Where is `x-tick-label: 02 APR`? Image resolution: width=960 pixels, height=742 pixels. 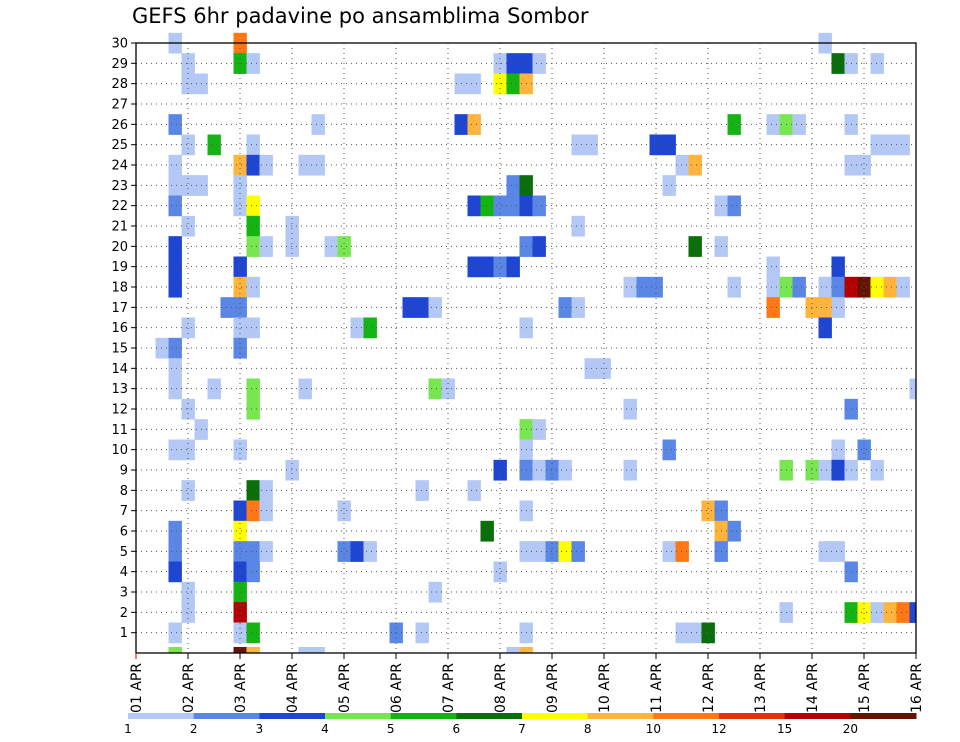
x-tick-label: 02 APR is located at coordinates (189, 688).